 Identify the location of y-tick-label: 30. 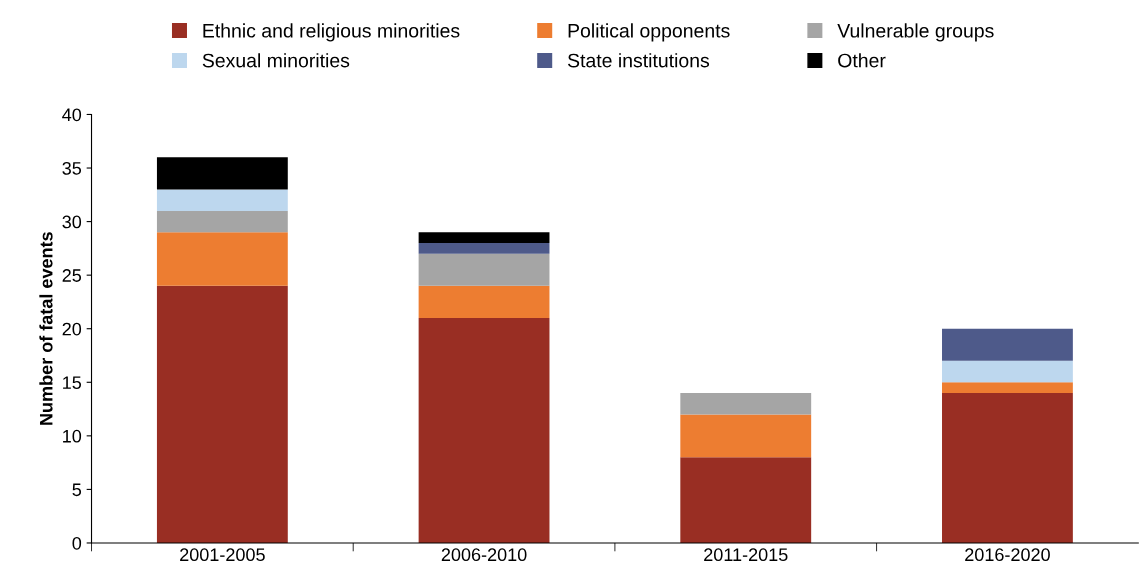
(72, 222).